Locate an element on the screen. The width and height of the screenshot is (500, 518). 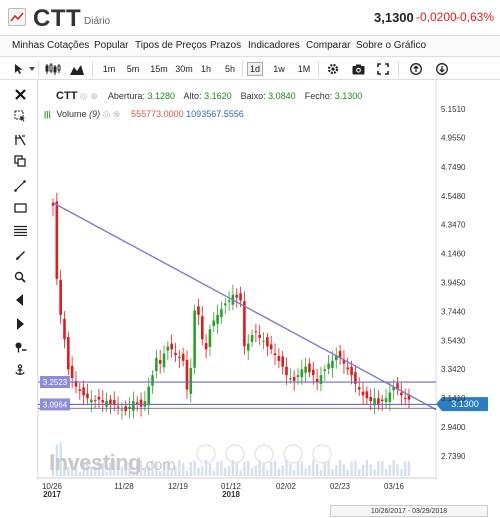
menu-price-types: Tipos de Preços is located at coordinates (171, 45).